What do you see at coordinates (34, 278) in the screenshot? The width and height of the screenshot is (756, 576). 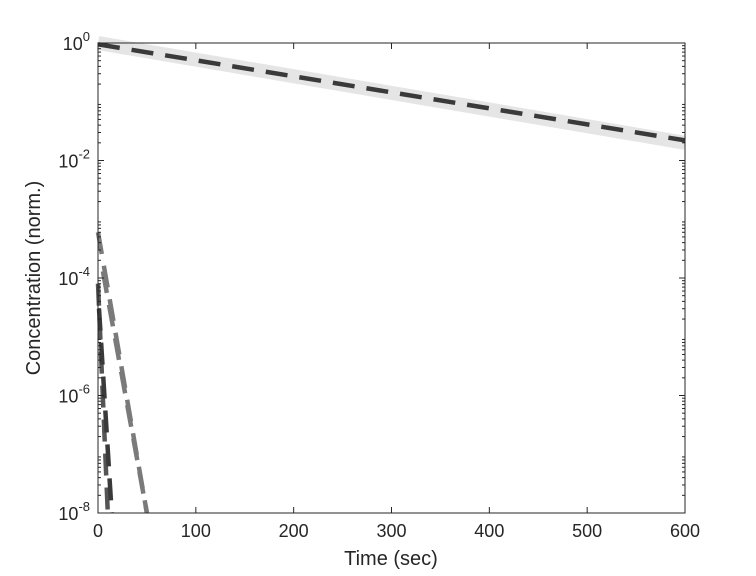 I see `y-axis-label: Concentration (norm.)` at bounding box center [34, 278].